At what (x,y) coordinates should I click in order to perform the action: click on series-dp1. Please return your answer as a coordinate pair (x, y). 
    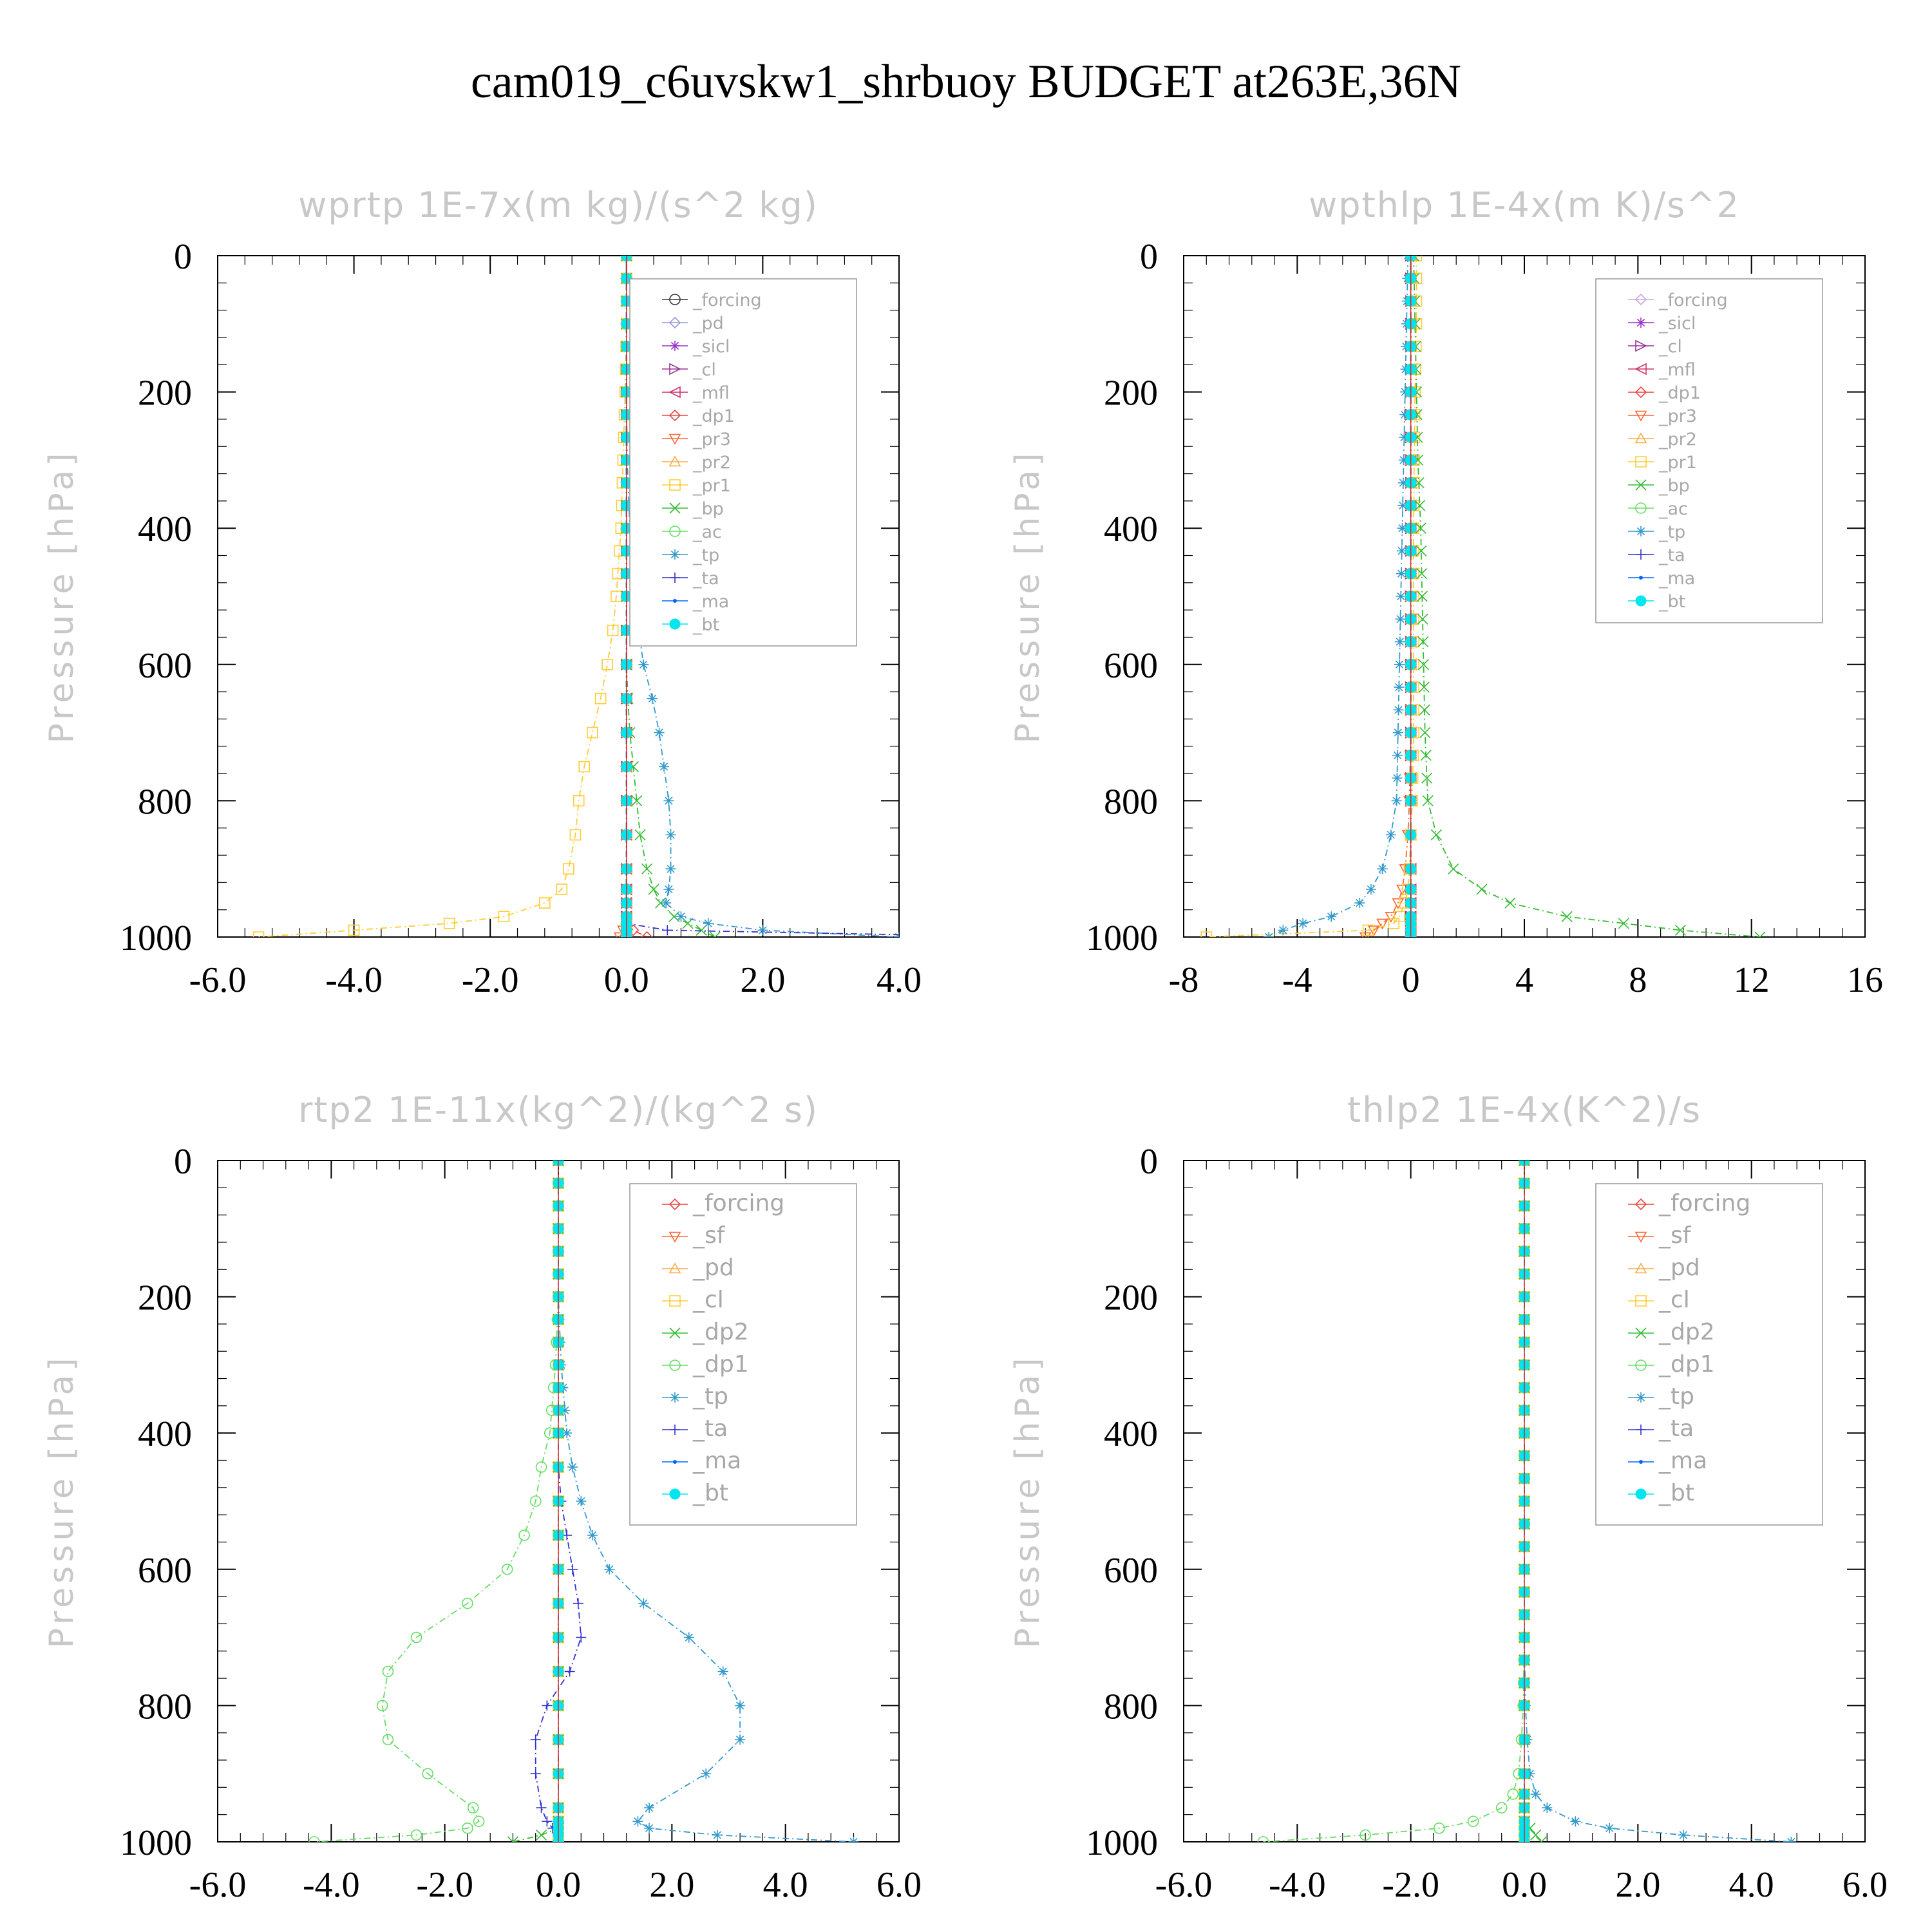
    Looking at the image, I should click on (436, 1501).